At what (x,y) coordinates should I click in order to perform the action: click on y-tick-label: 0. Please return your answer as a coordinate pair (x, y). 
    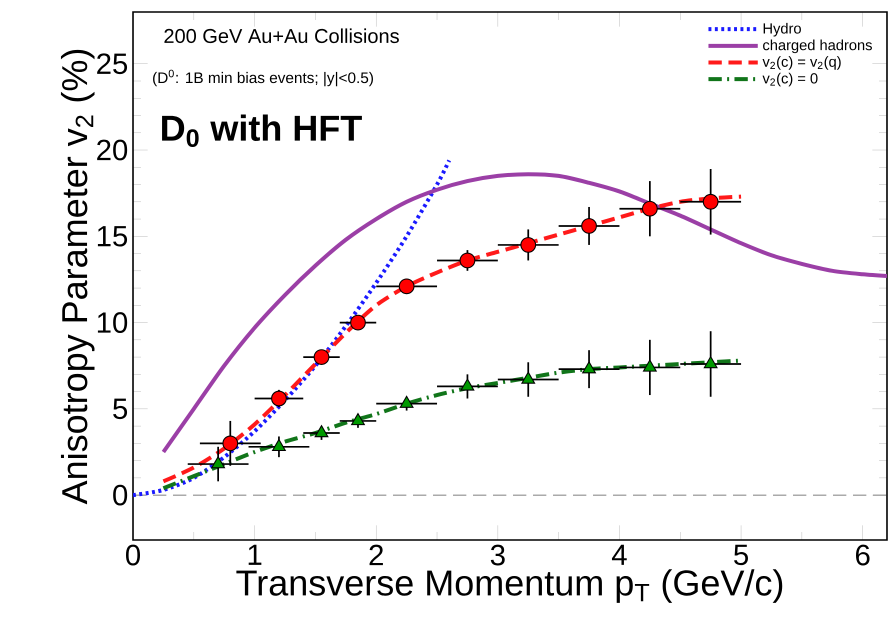
    Looking at the image, I should click on (120, 495).